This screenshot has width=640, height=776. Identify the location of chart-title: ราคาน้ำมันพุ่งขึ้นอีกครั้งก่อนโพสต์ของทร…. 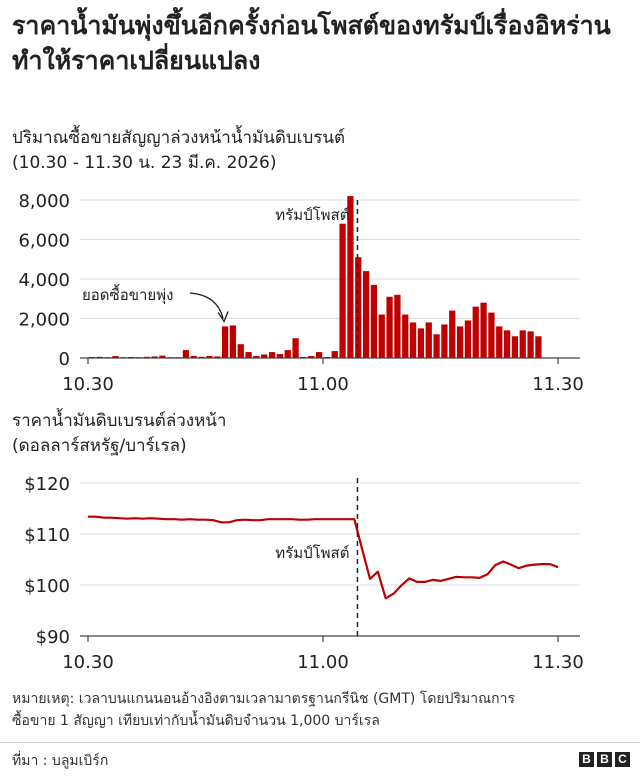
(311, 43).